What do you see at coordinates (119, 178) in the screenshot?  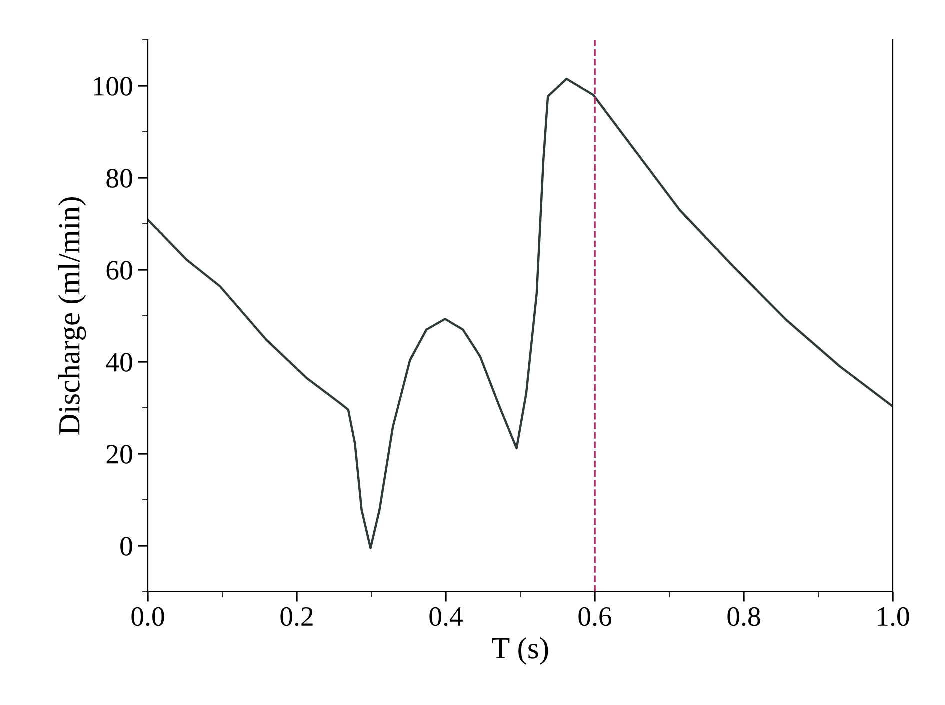 I see `y-tick-label: 80` at bounding box center [119, 178].